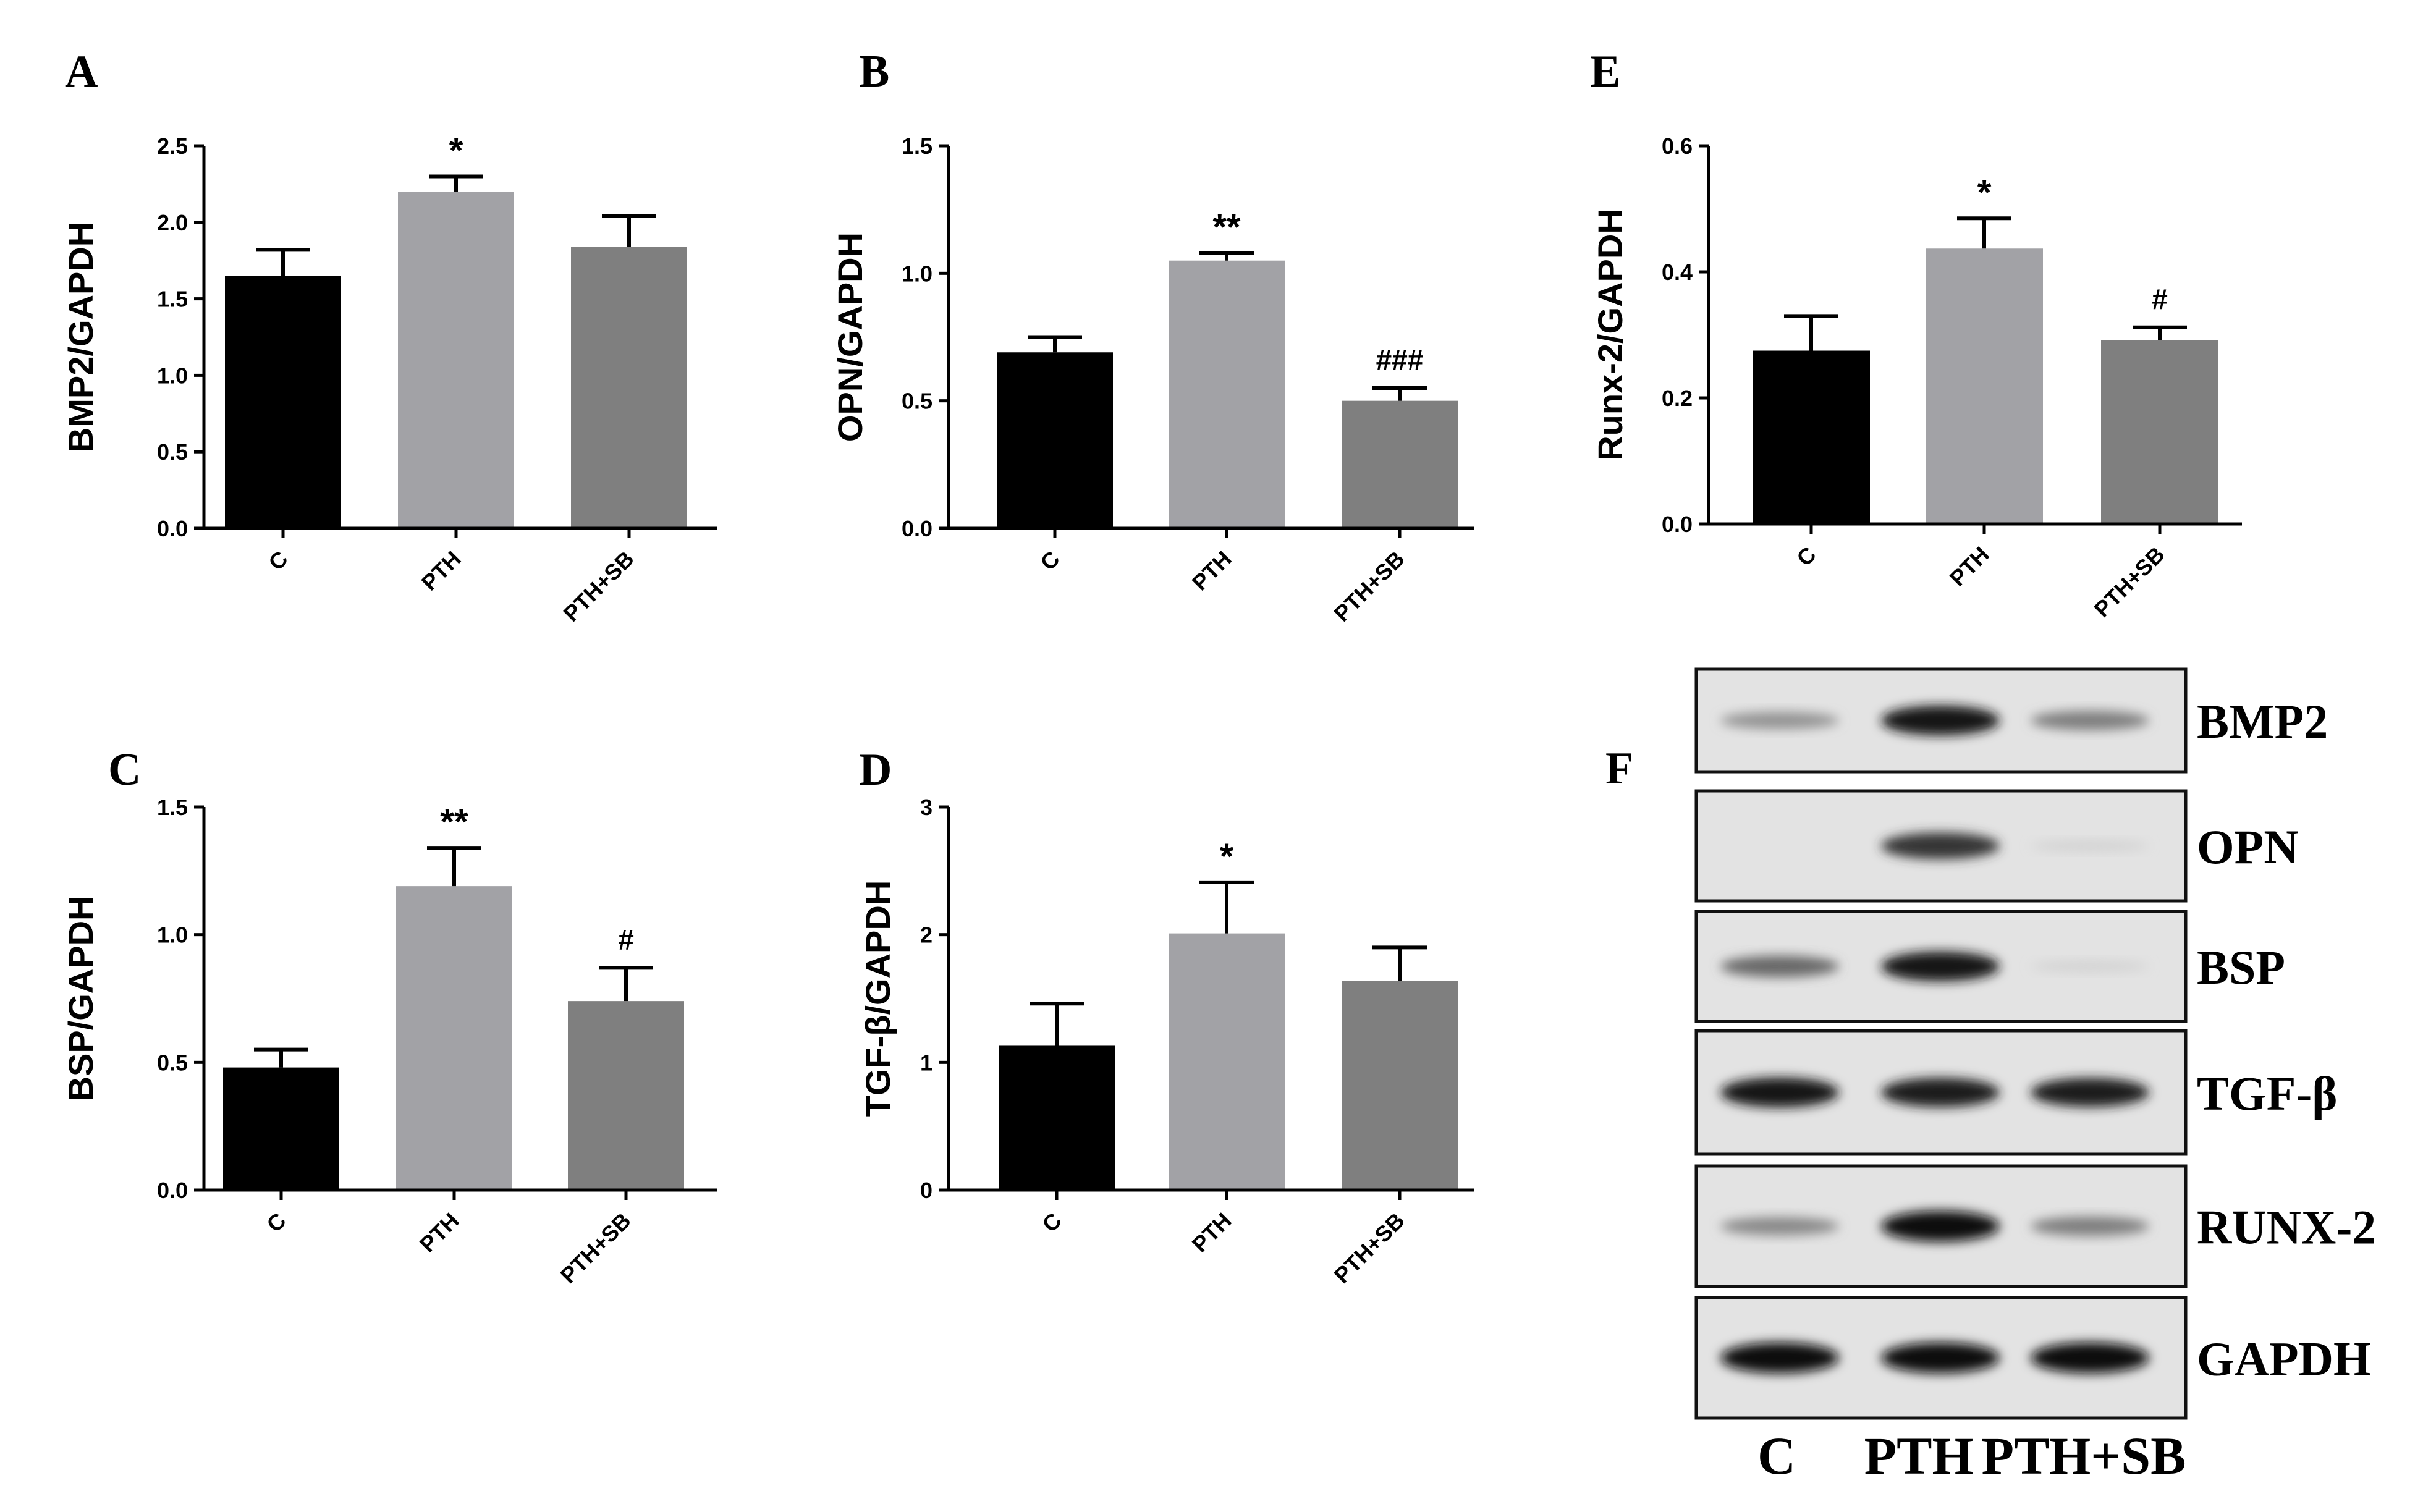  Describe the element at coordinates (2267, 1093) in the screenshot. I see `blot-protein-label: TGF-β` at that location.